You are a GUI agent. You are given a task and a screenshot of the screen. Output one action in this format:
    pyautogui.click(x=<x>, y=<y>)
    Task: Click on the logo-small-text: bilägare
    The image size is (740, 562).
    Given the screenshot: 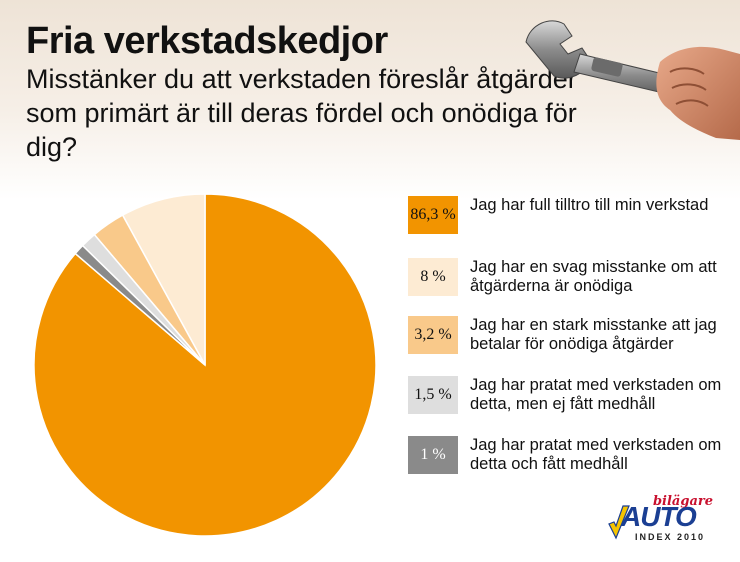 What is the action you would take?
    pyautogui.click(x=682, y=501)
    